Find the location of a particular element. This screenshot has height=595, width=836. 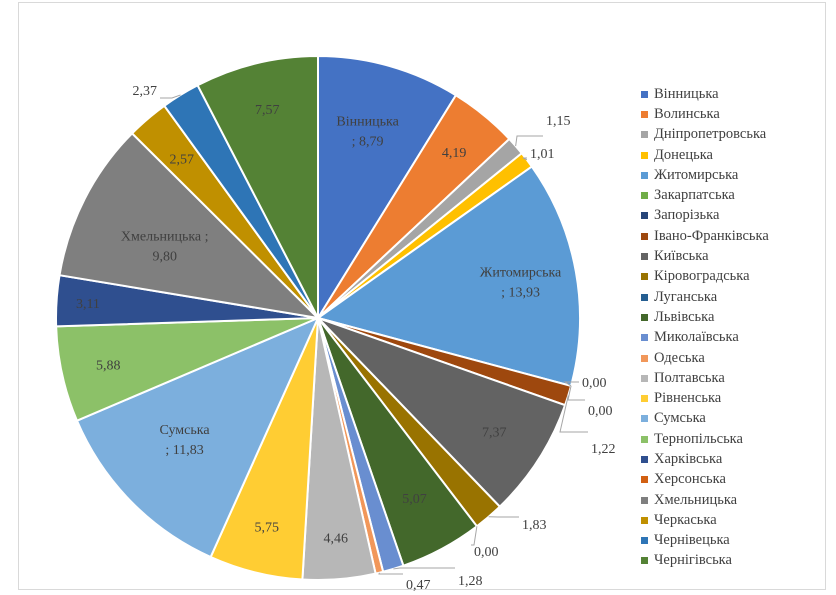

legend-item: Черкаська is located at coordinates (705, 520).